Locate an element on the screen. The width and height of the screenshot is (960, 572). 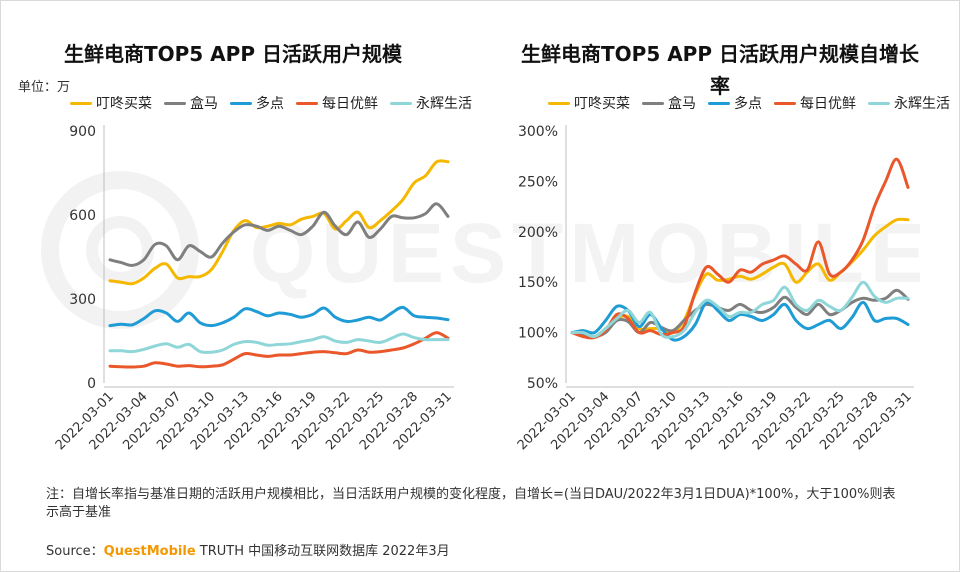
y-tick-label-1: 300 is located at coordinates (82, 300).